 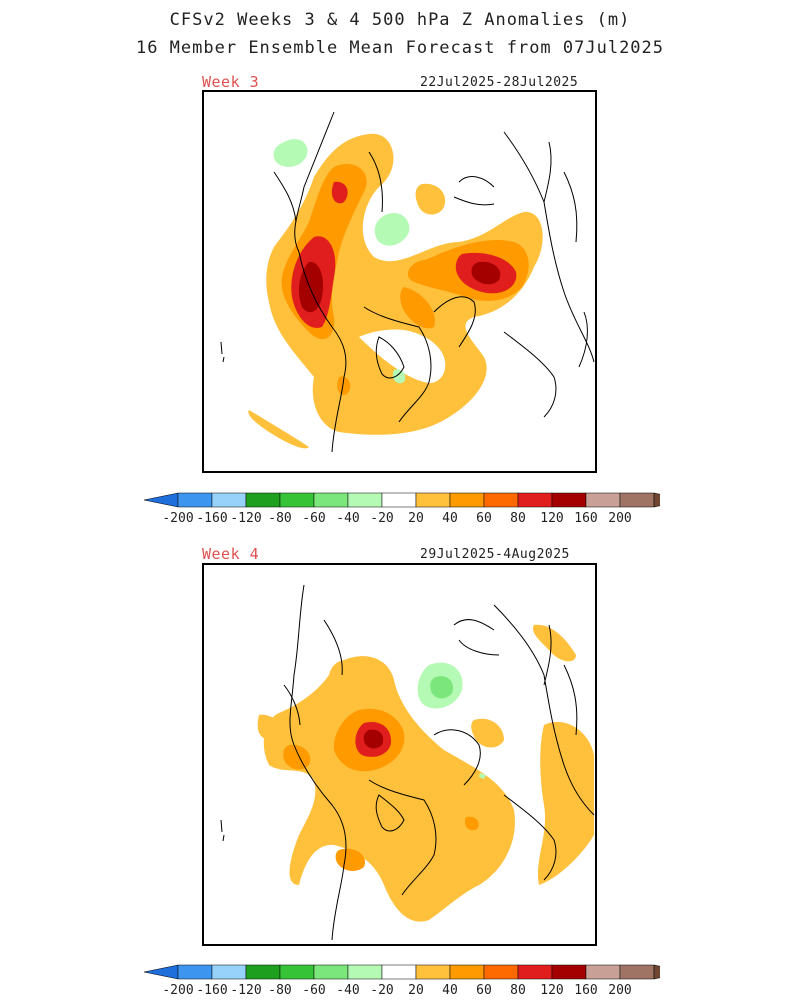 What do you see at coordinates (518, 989) in the screenshot?
I see `week4-colorbar-tick-label: 80` at bounding box center [518, 989].